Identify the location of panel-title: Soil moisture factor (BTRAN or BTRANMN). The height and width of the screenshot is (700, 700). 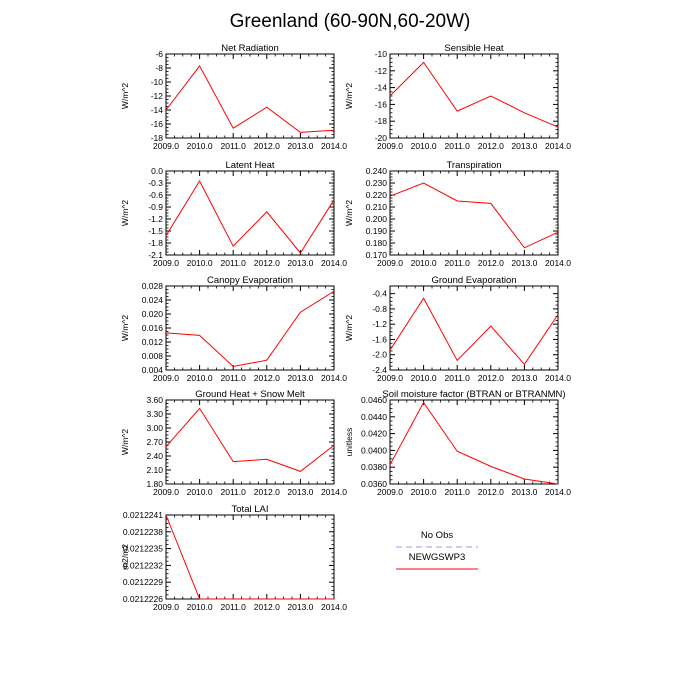
(473, 394).